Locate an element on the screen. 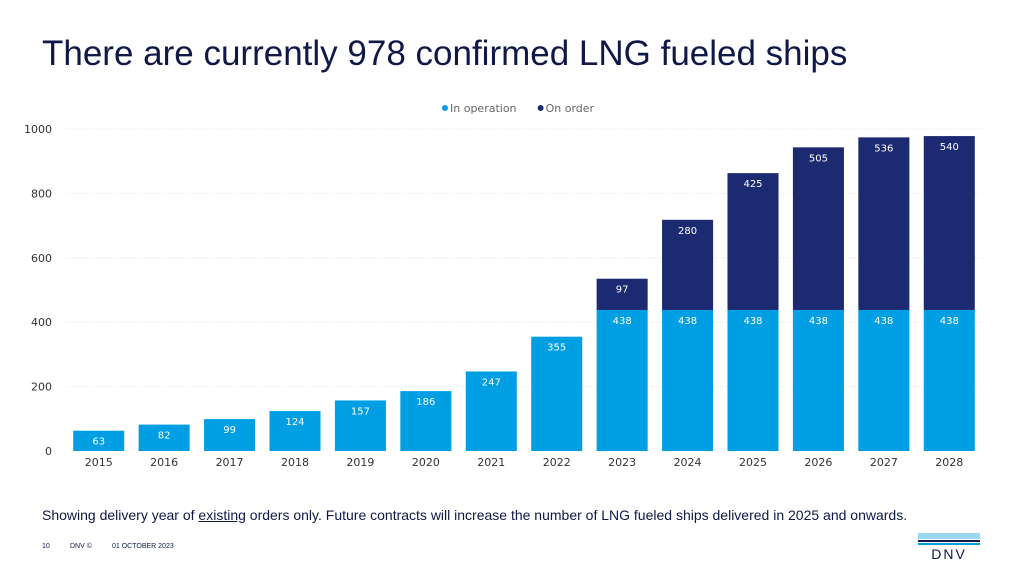 This screenshot has width=1024, height=573. x-tick-label-2017: 2017 is located at coordinates (230, 462).